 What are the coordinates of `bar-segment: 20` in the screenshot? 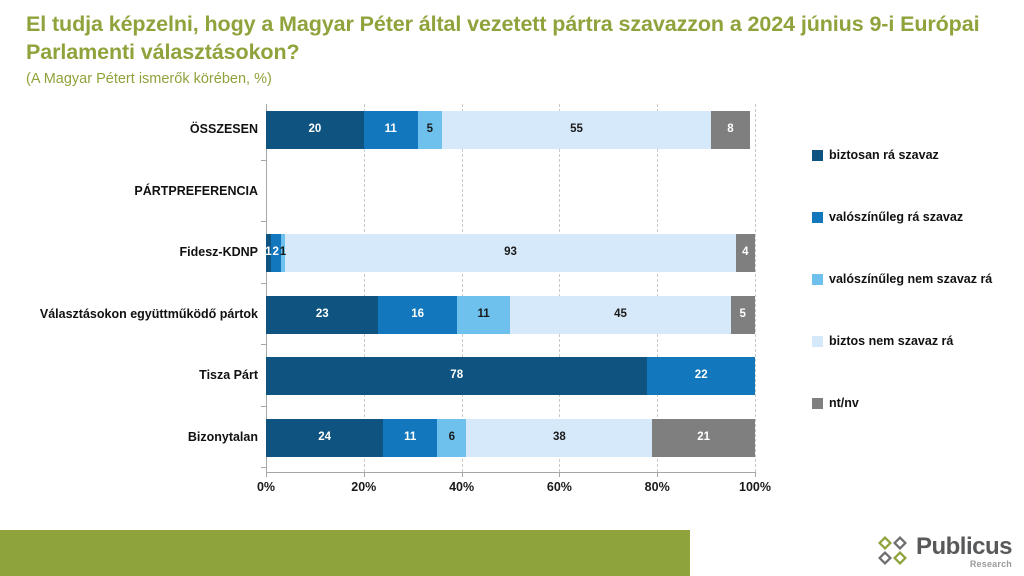 It's located at (315, 130).